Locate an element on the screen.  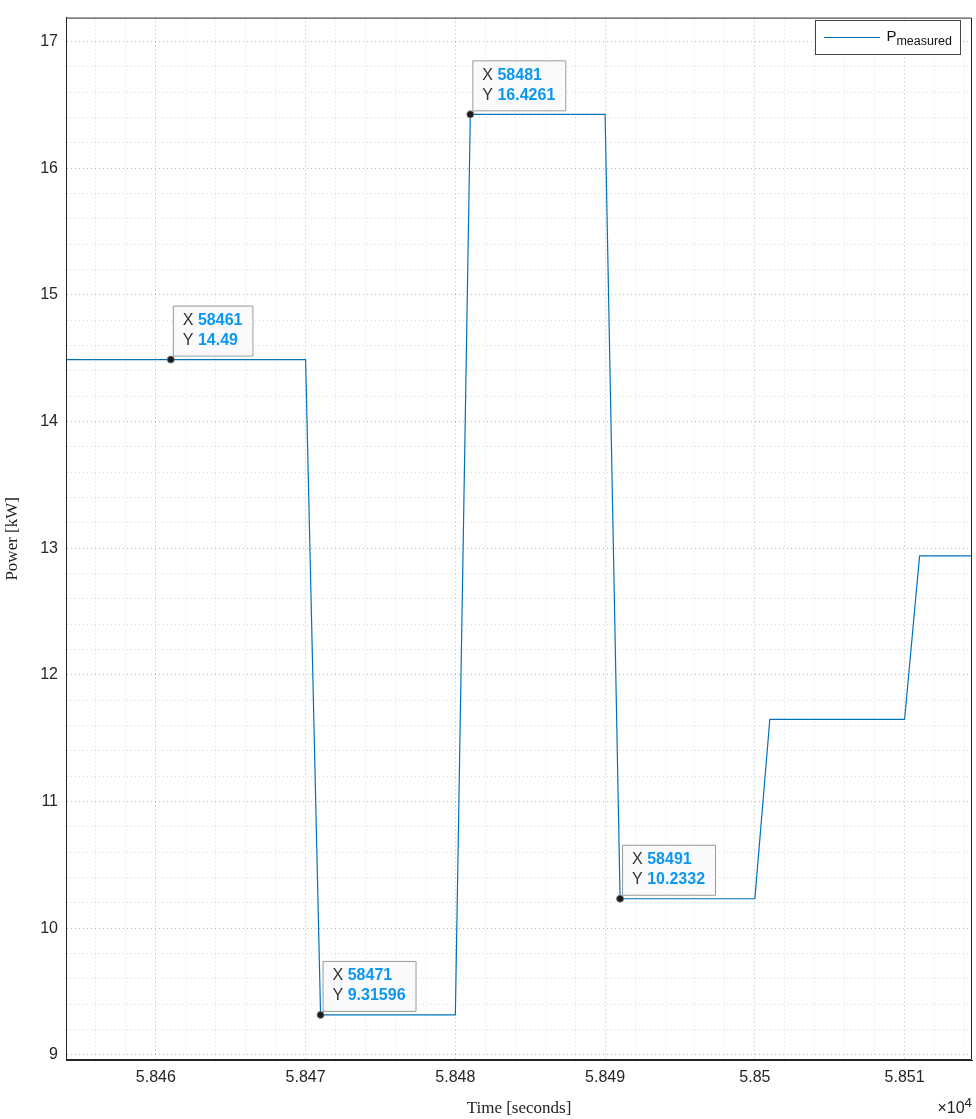
x-tick-label: 5.846 is located at coordinates (155, 1077).